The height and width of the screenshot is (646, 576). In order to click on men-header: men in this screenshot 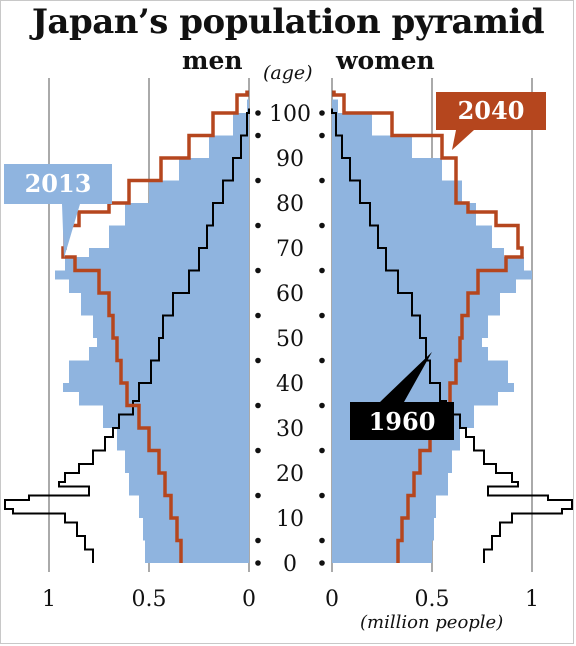, I will do `click(212, 60)`.